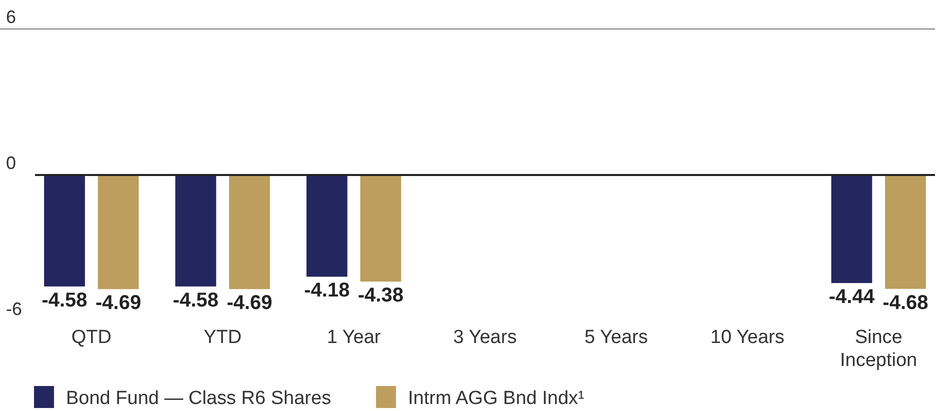 The width and height of the screenshot is (943, 411). I want to click on x-tick-label: QTD, so click(91, 337).